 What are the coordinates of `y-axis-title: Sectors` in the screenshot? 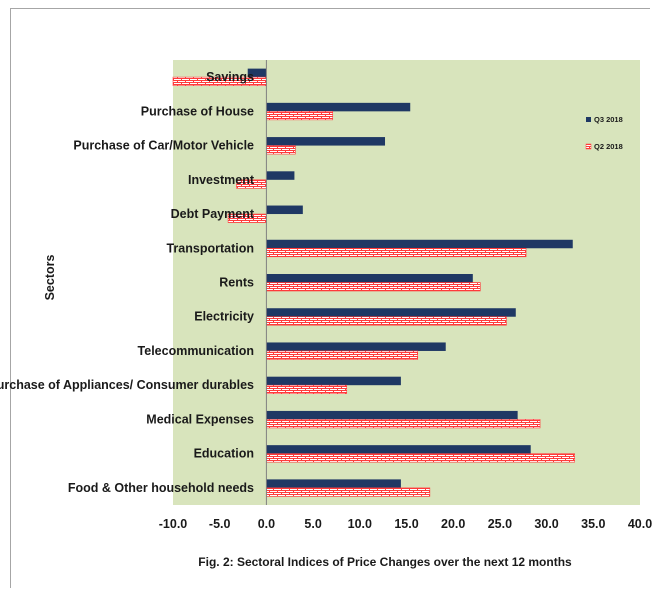 It's located at (50, 278).